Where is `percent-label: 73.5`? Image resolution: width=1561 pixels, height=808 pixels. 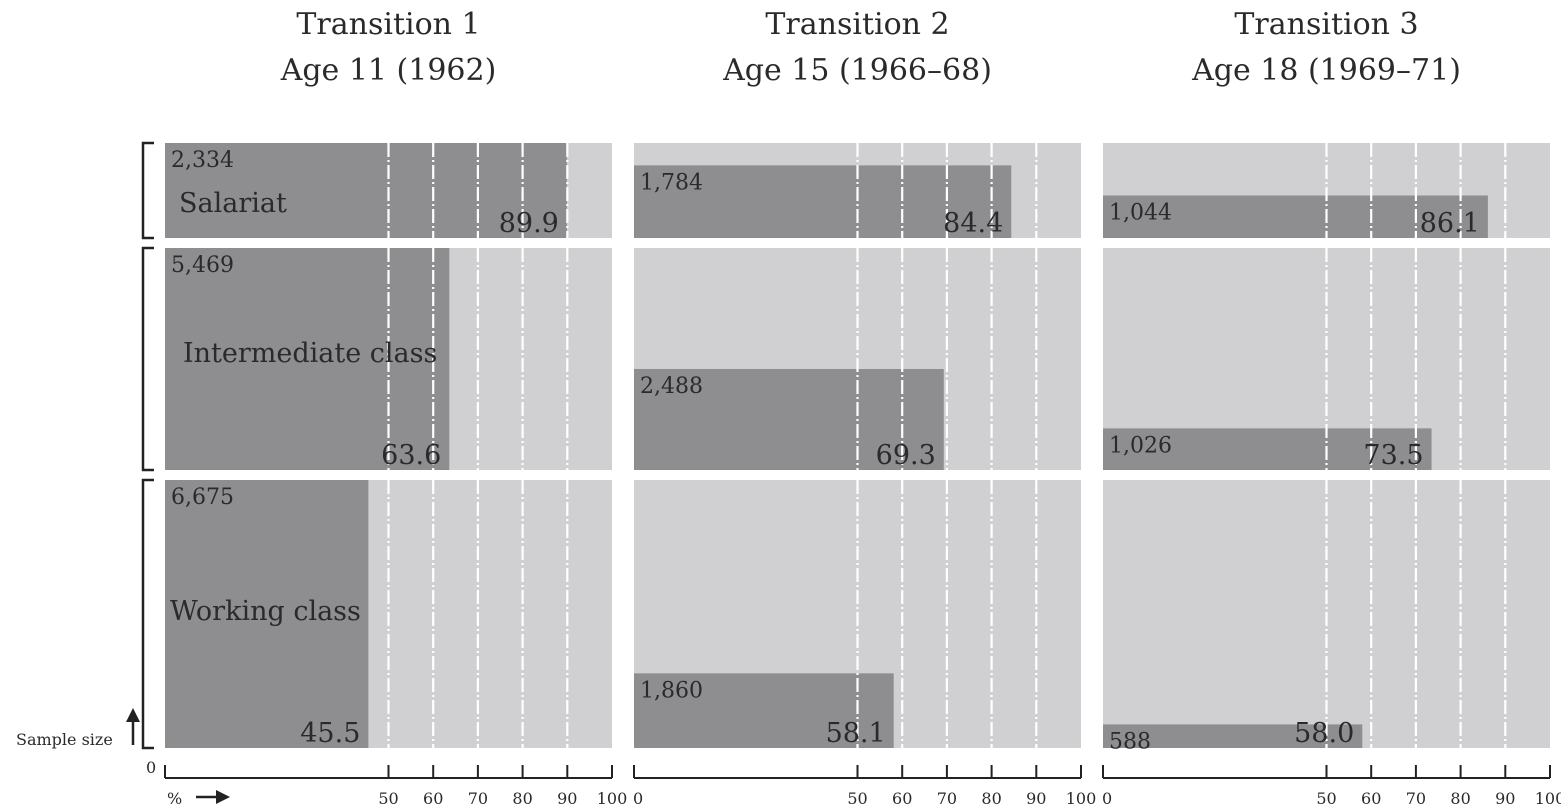
percent-label: 73.5 is located at coordinates (1393, 455).